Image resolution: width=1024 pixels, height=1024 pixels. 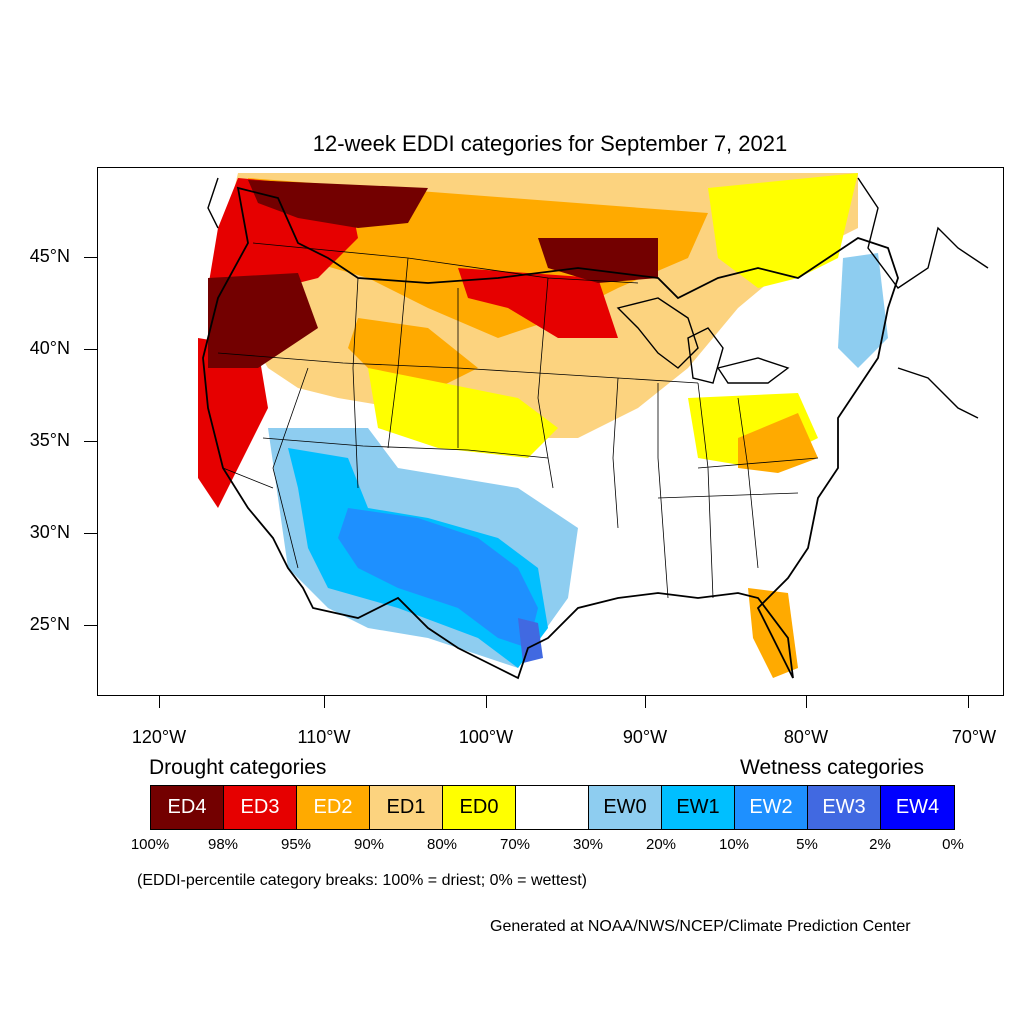 What do you see at coordinates (159, 737) in the screenshot?
I see `lon-label-120: 120°W` at bounding box center [159, 737].